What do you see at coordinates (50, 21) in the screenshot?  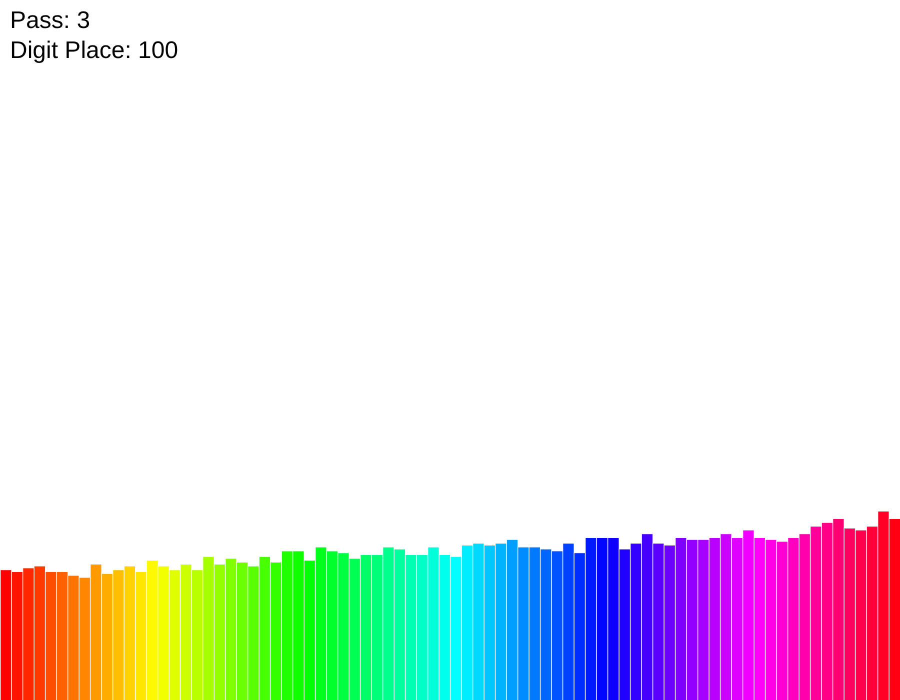 I see `chart-title: Pass: 3` at bounding box center [50, 21].